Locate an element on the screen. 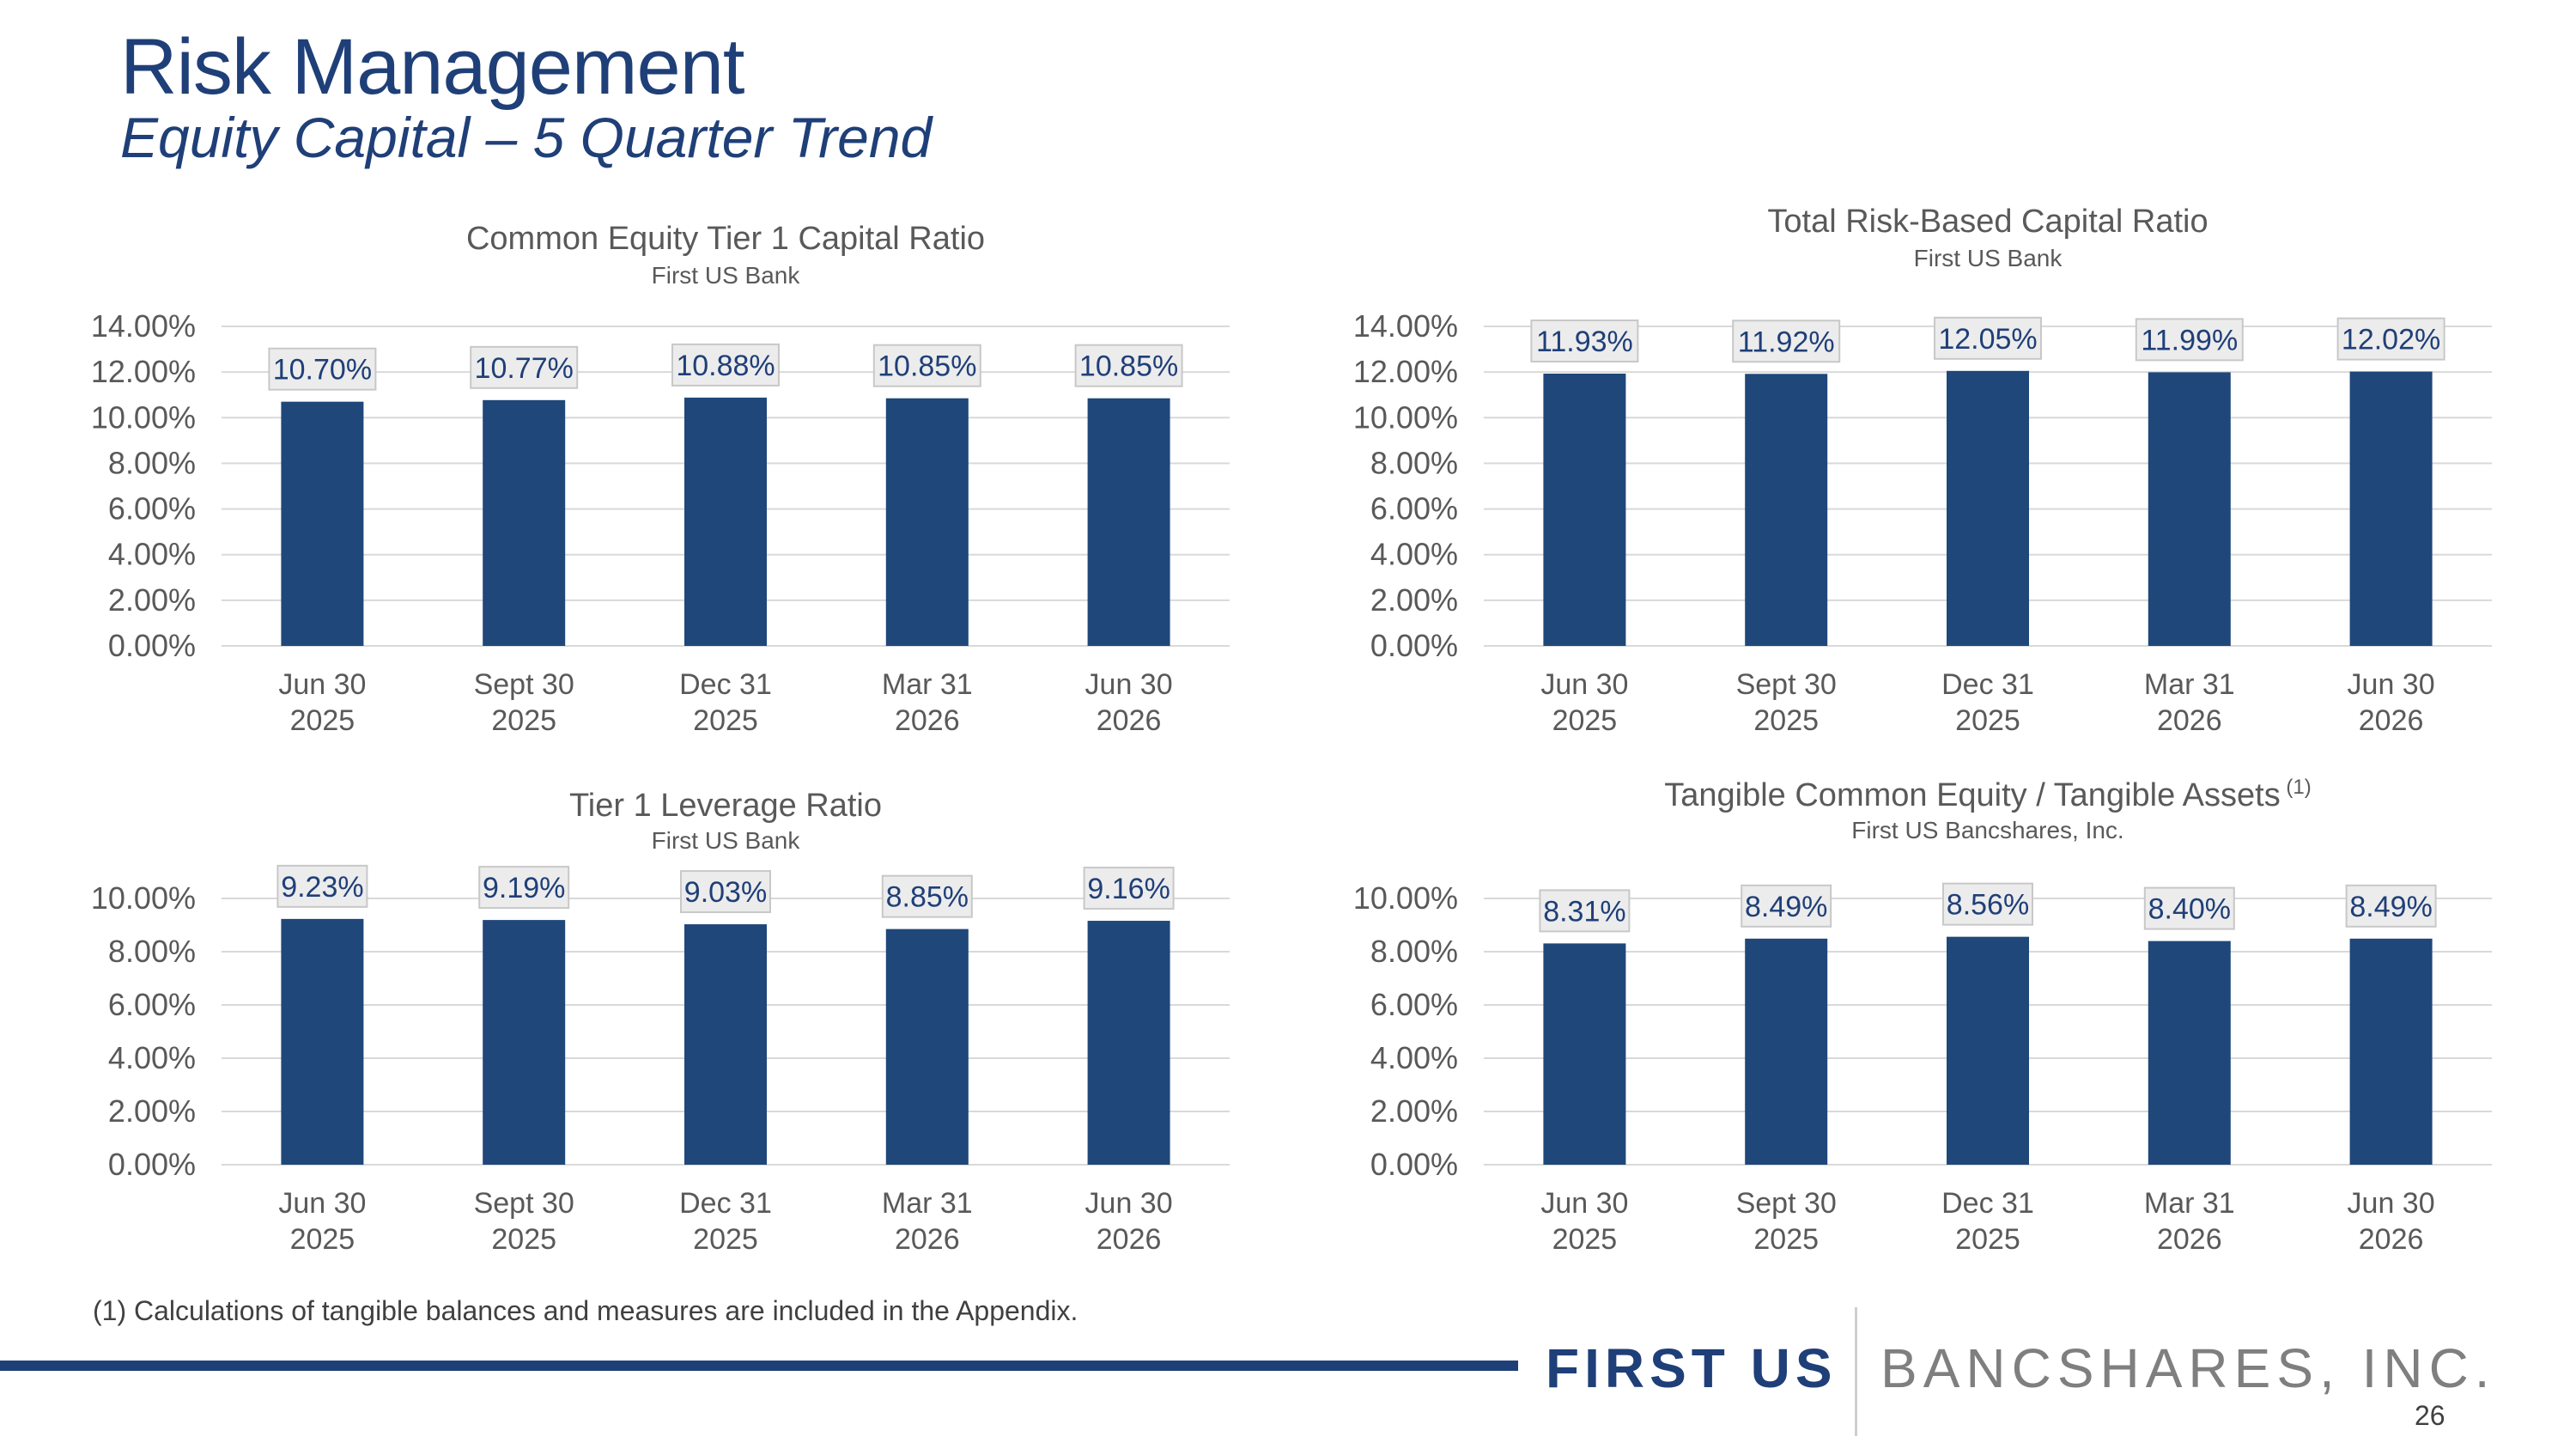  data-label: 8.56% is located at coordinates (1988, 905).